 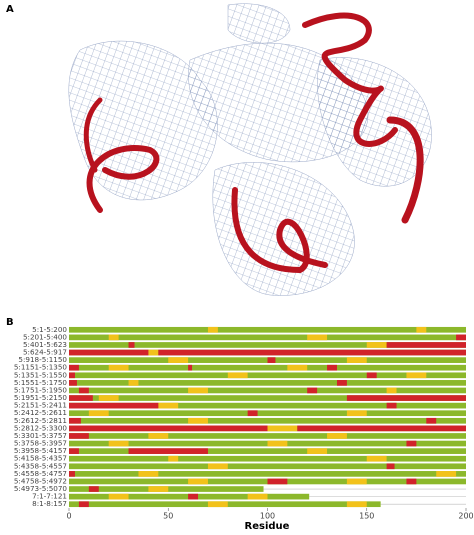 What do you see at coordinates (41, 397) in the screenshot?
I see `row-label: 5:1951-5:2150` at bounding box center [41, 397].